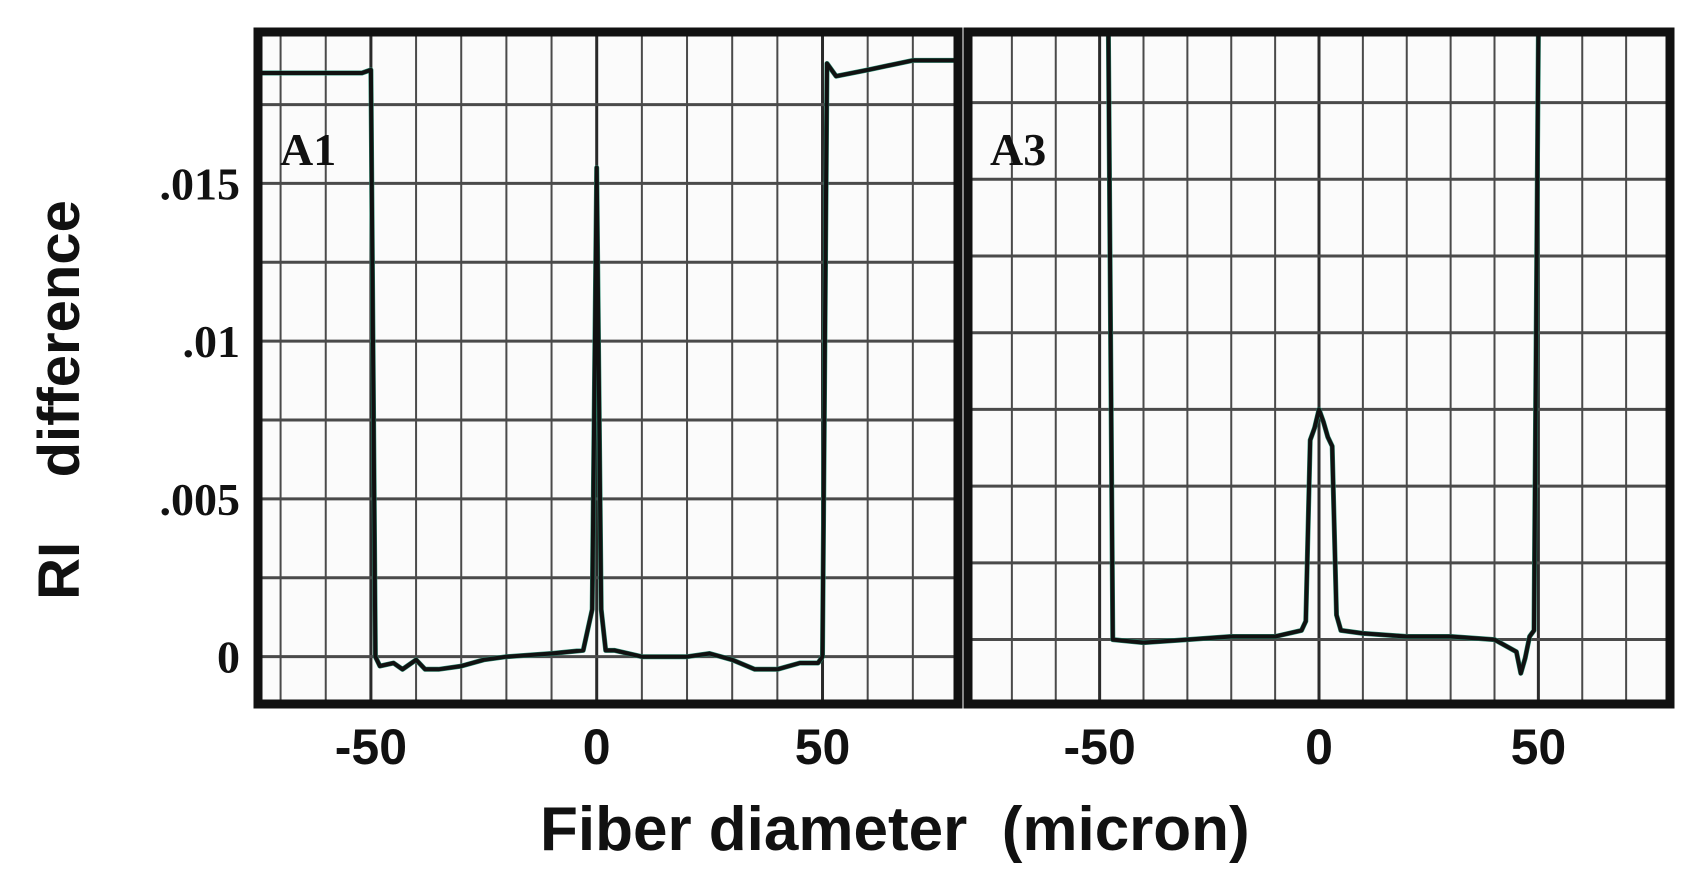 This screenshot has height=894, width=1696. I want to click on panel-a1-x-ticks: -50 0 50, so click(593, 747).